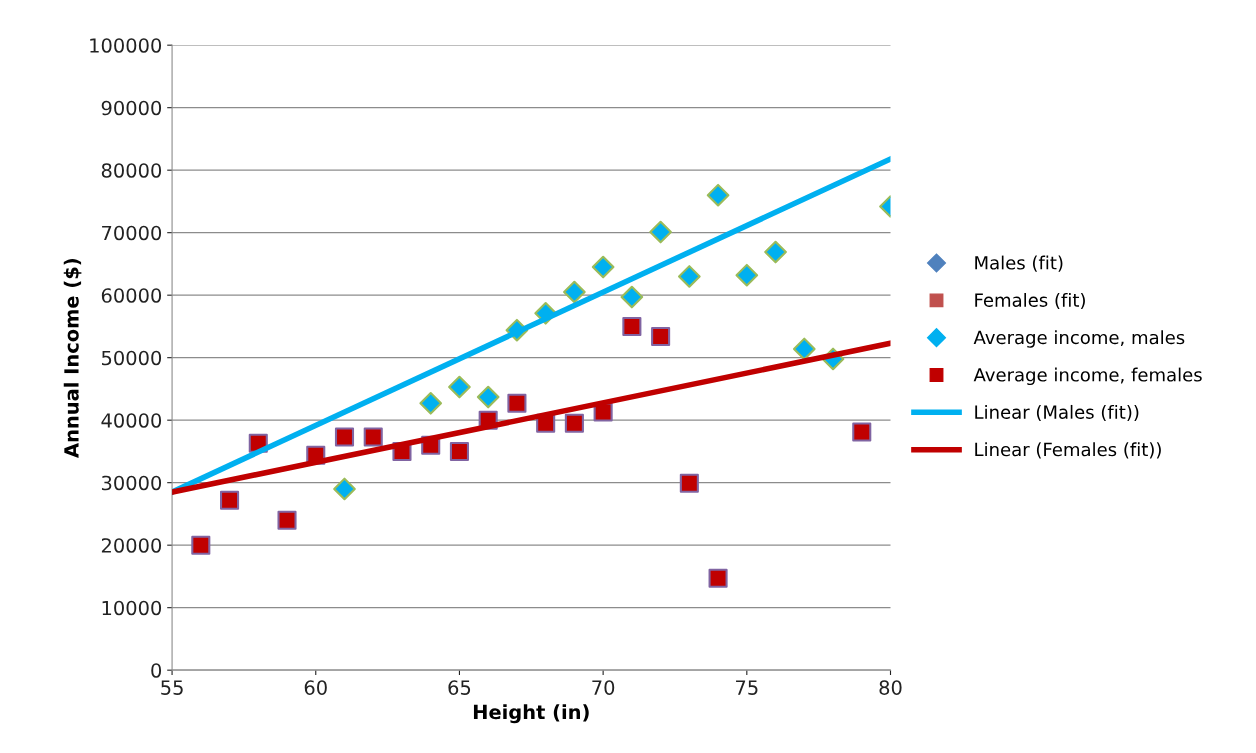 This screenshot has width=1256, height=753. Describe the element at coordinates (131, 170) in the screenshot. I see `y-tick-label: 80000` at that location.